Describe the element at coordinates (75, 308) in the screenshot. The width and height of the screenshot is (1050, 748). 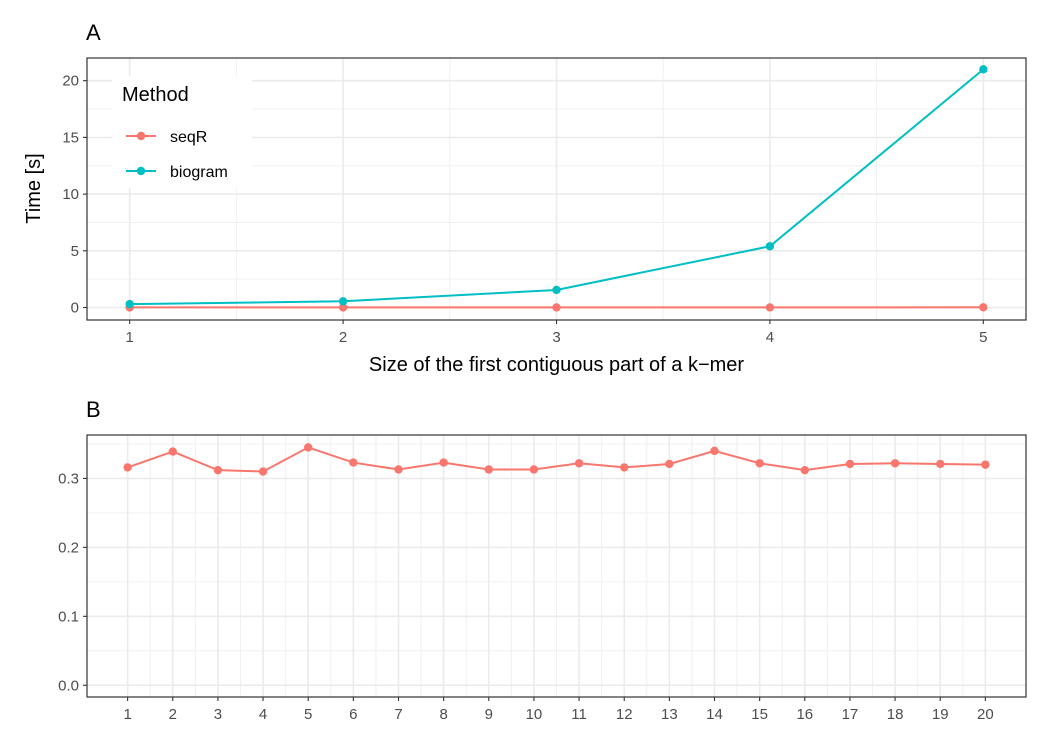
I see `y-tick-label: 0` at that location.